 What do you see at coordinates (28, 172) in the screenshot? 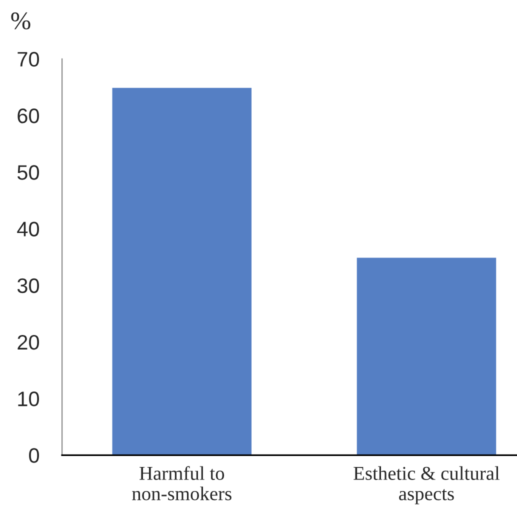
I see `y-tick-label: 50` at bounding box center [28, 172].